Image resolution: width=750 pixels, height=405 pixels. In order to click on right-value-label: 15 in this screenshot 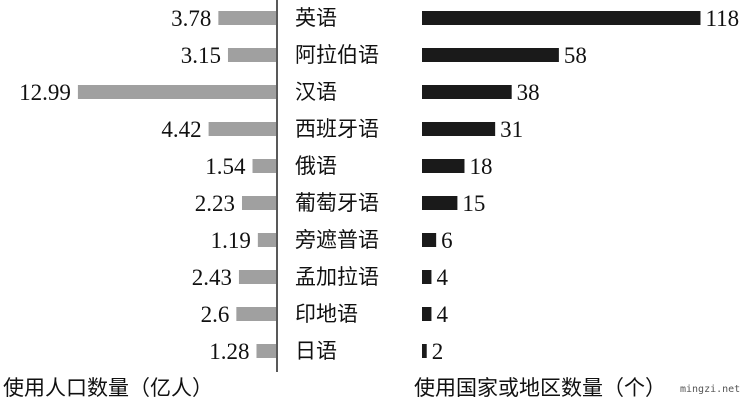, I will do `click(473, 203)`.